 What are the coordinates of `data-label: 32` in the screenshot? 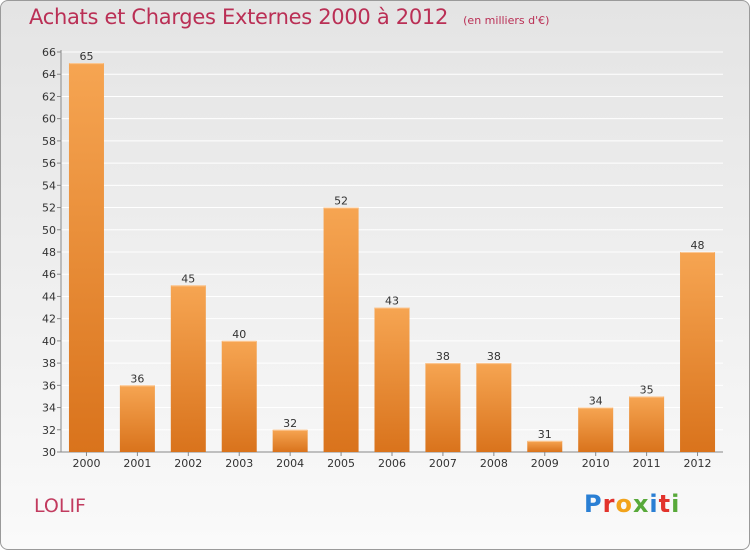 It's located at (290, 423).